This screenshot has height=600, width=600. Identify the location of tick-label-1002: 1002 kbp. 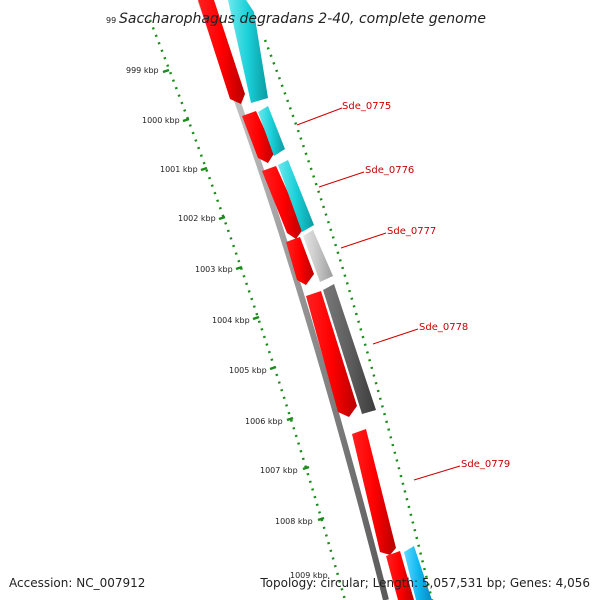
(197, 218).